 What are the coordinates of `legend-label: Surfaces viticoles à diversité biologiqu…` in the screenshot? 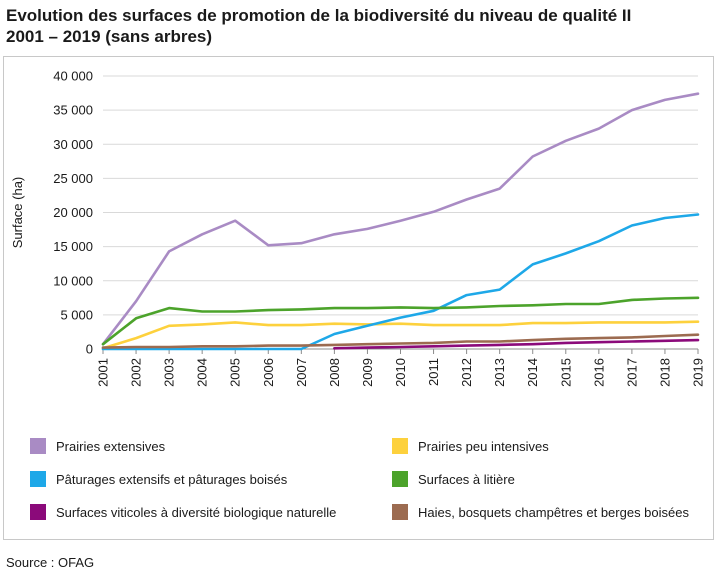 It's located at (196, 512).